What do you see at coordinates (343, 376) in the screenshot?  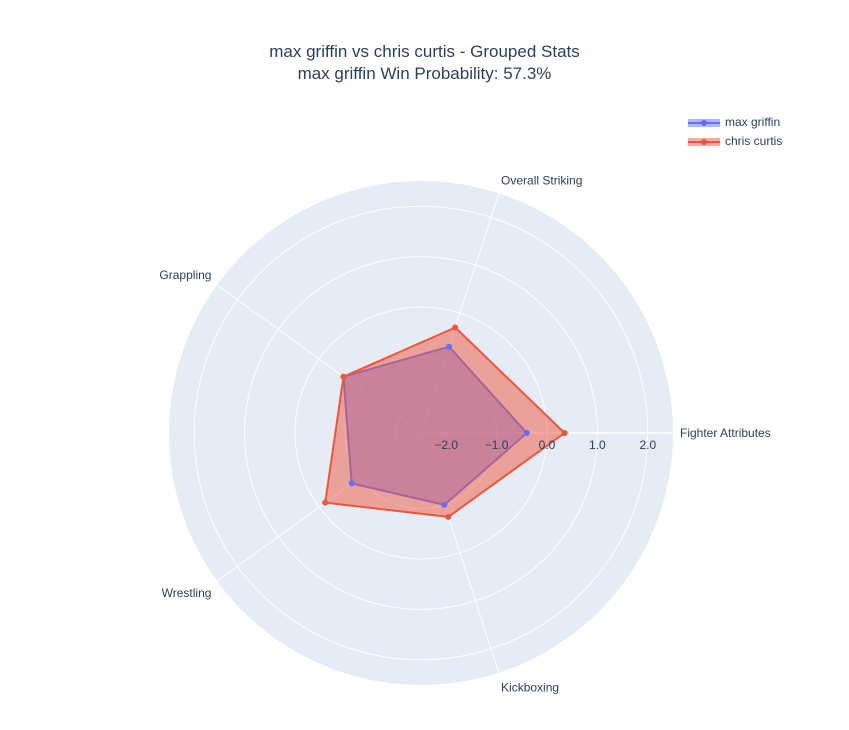 I see `data-point-chris-curtis-grappling` at bounding box center [343, 376].